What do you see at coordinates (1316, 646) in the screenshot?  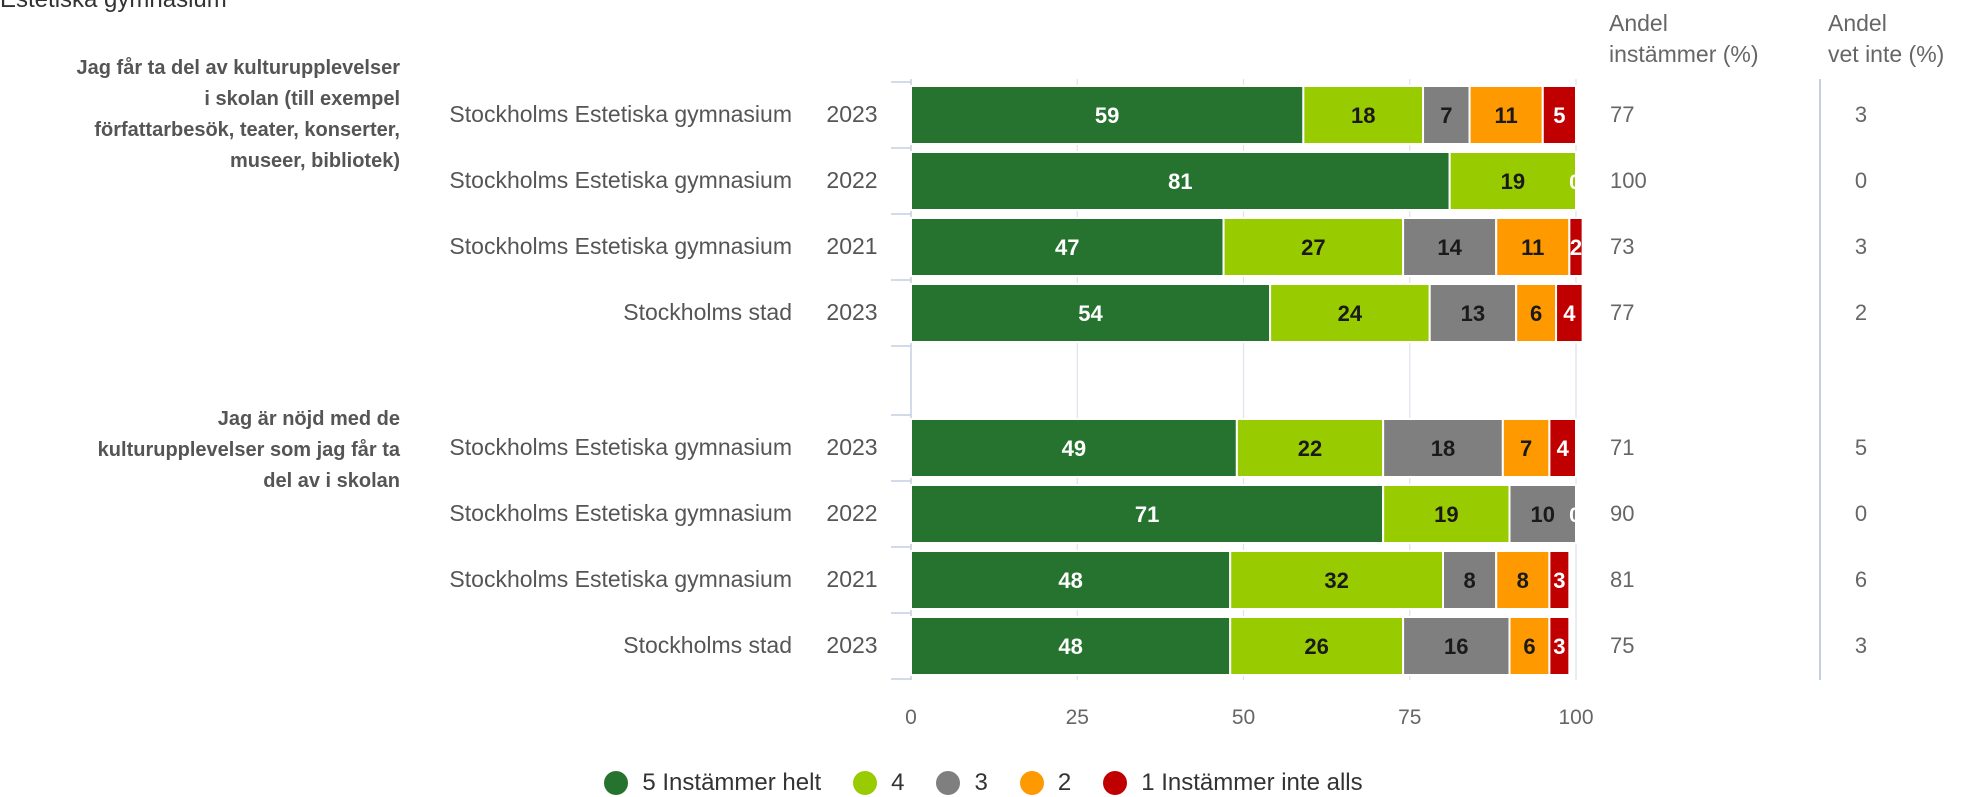 I see `bar-value-label: 26` at bounding box center [1316, 646].